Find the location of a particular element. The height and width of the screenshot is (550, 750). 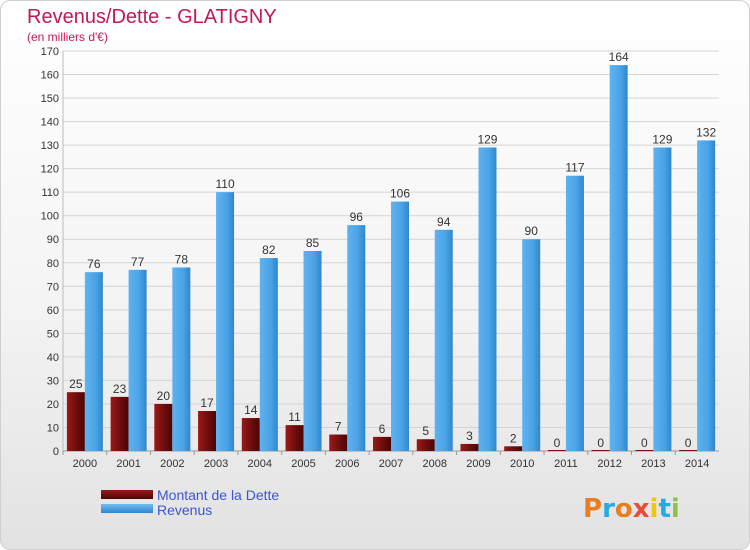

legend-swatch-revenus is located at coordinates (127, 508).